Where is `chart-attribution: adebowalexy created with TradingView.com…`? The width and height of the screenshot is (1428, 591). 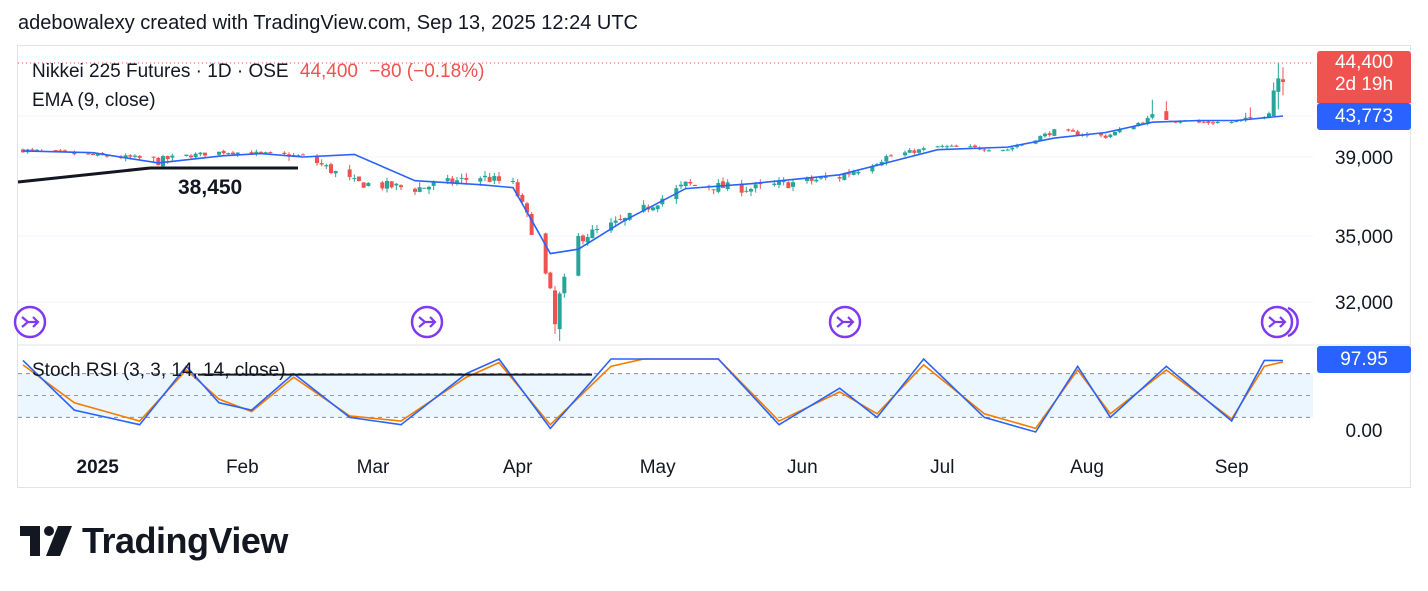
chart-attribution: adebowalexy created with TradingView.com… is located at coordinates (328, 23).